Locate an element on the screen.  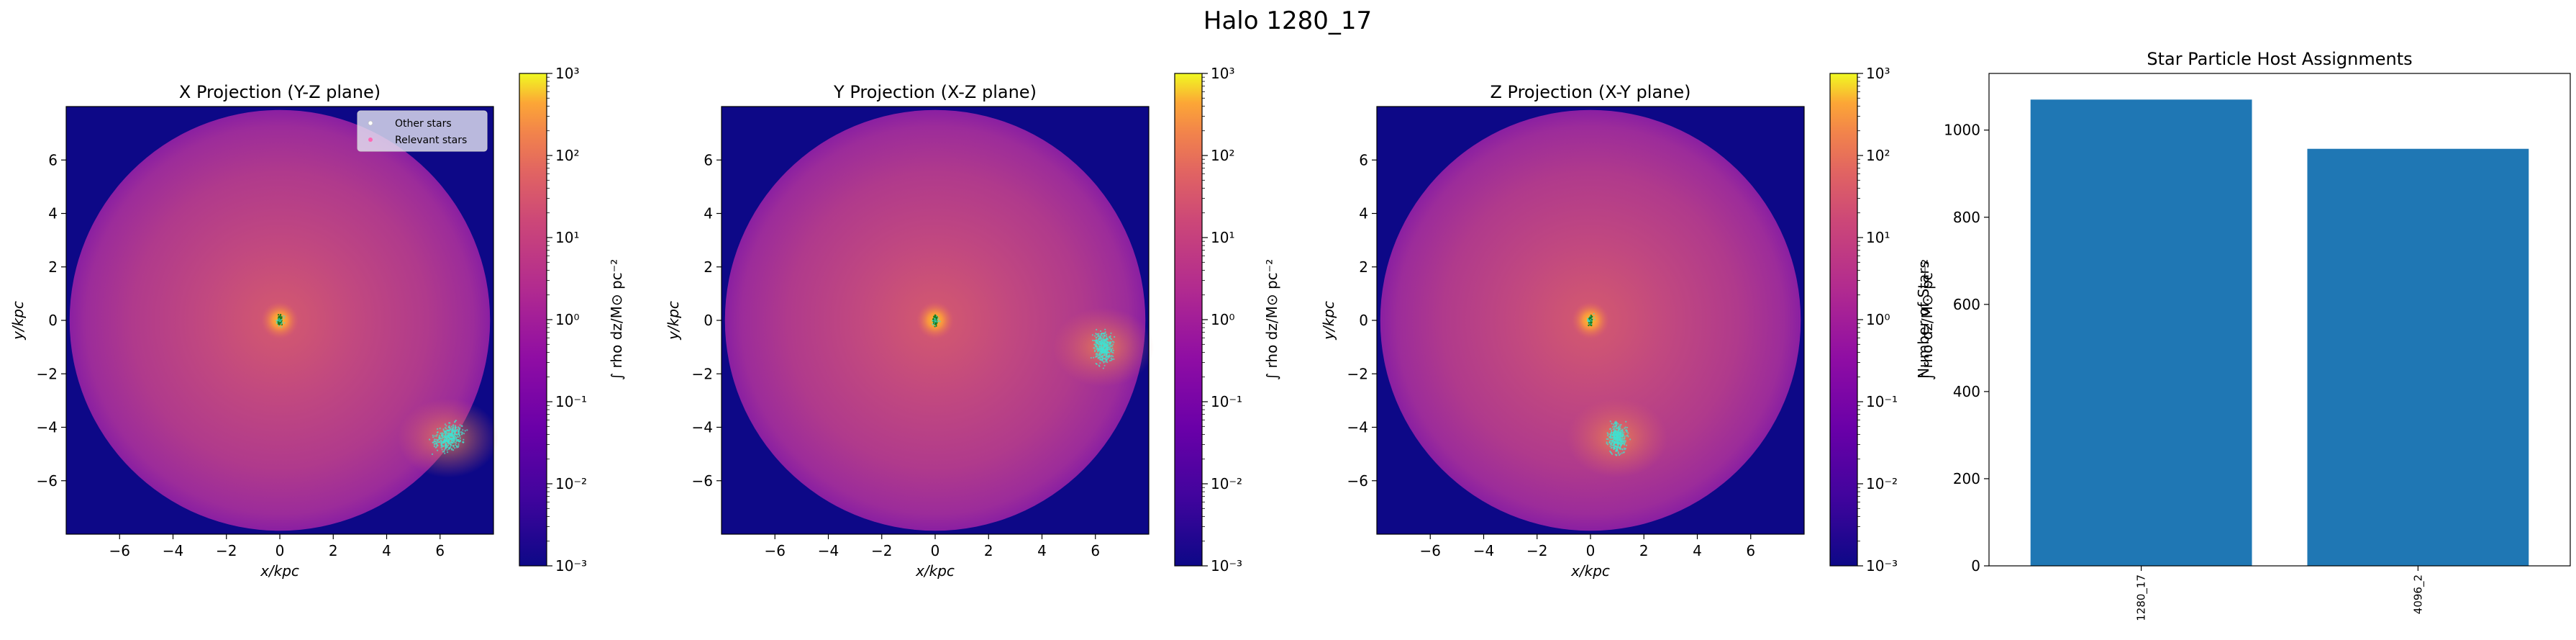
x-tick-label: 6 is located at coordinates (440, 550).